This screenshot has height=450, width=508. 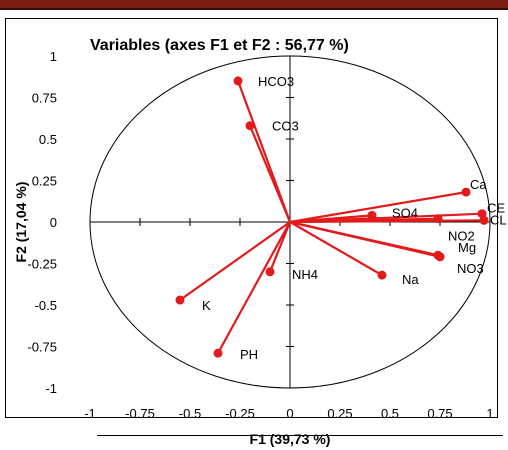 I want to click on y-tick-label: 0.5, so click(x=48, y=139).